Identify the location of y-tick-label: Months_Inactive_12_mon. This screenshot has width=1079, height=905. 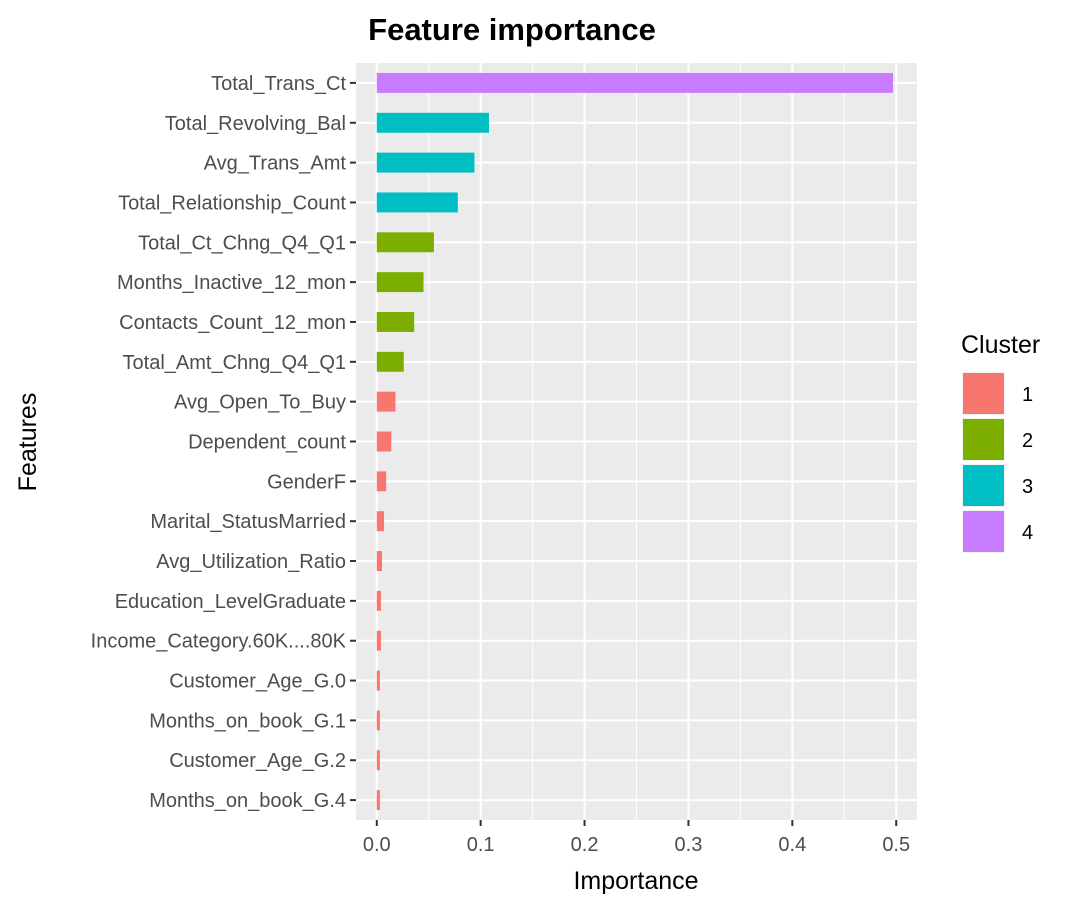
(231, 283).